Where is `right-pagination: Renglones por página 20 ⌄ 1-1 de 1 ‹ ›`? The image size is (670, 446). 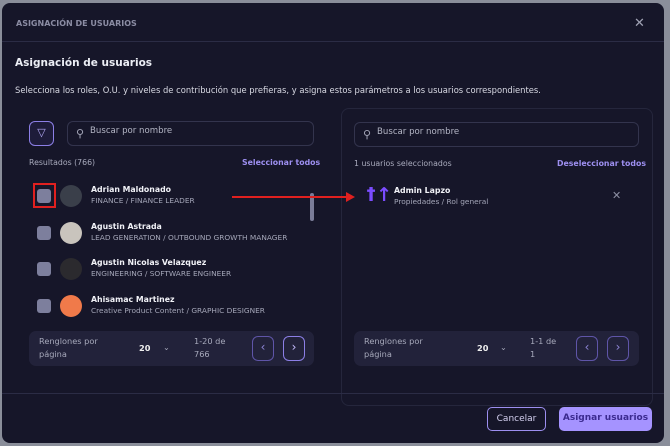 right-pagination: Renglones por página 20 ⌄ 1-1 de 1 ‹ › is located at coordinates (496, 348).